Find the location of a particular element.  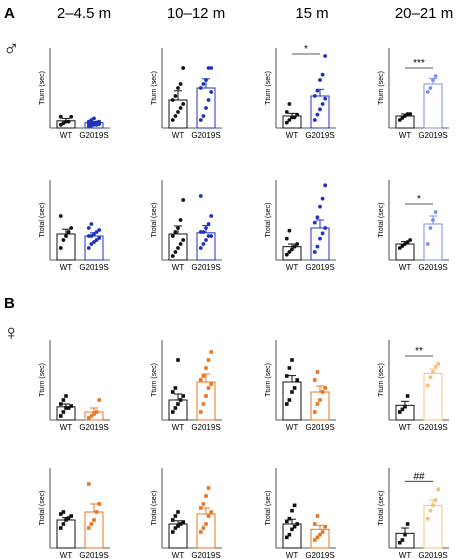

chart-A-turn-2: Tturn (sec) WT G2019S is located at coordinates (186, 94).